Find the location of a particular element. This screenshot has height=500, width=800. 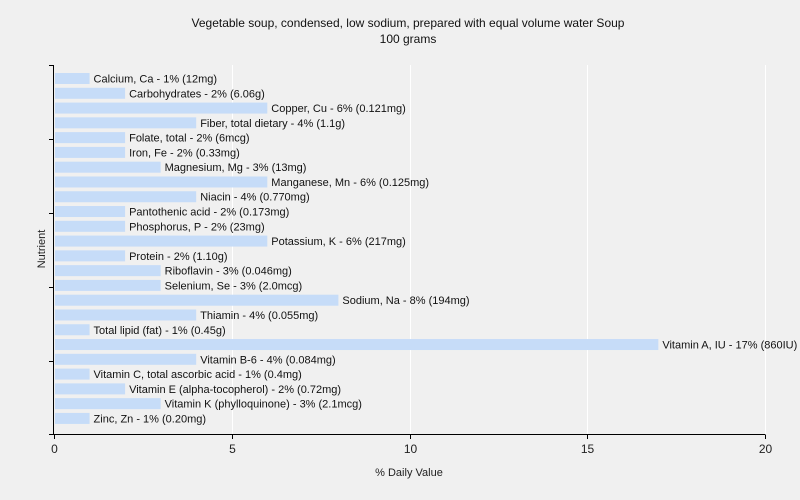

chart-subtitle: 100 grams is located at coordinates (408, 39).